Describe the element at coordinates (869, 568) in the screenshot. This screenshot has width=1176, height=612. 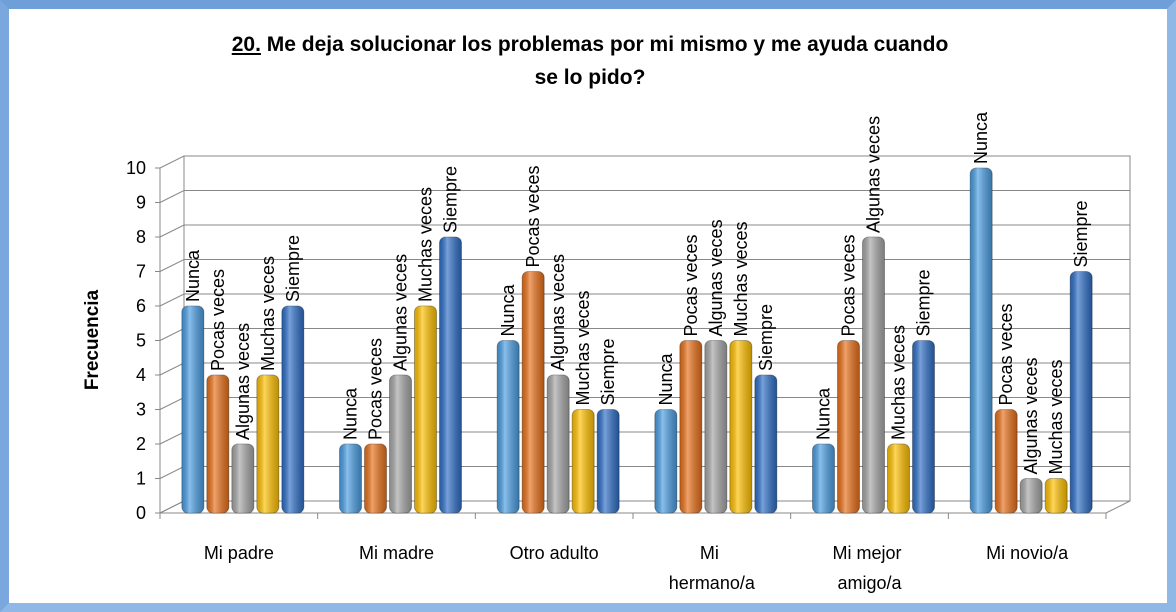
I see `x-tick-label: Mi mejor amigo/a` at that location.